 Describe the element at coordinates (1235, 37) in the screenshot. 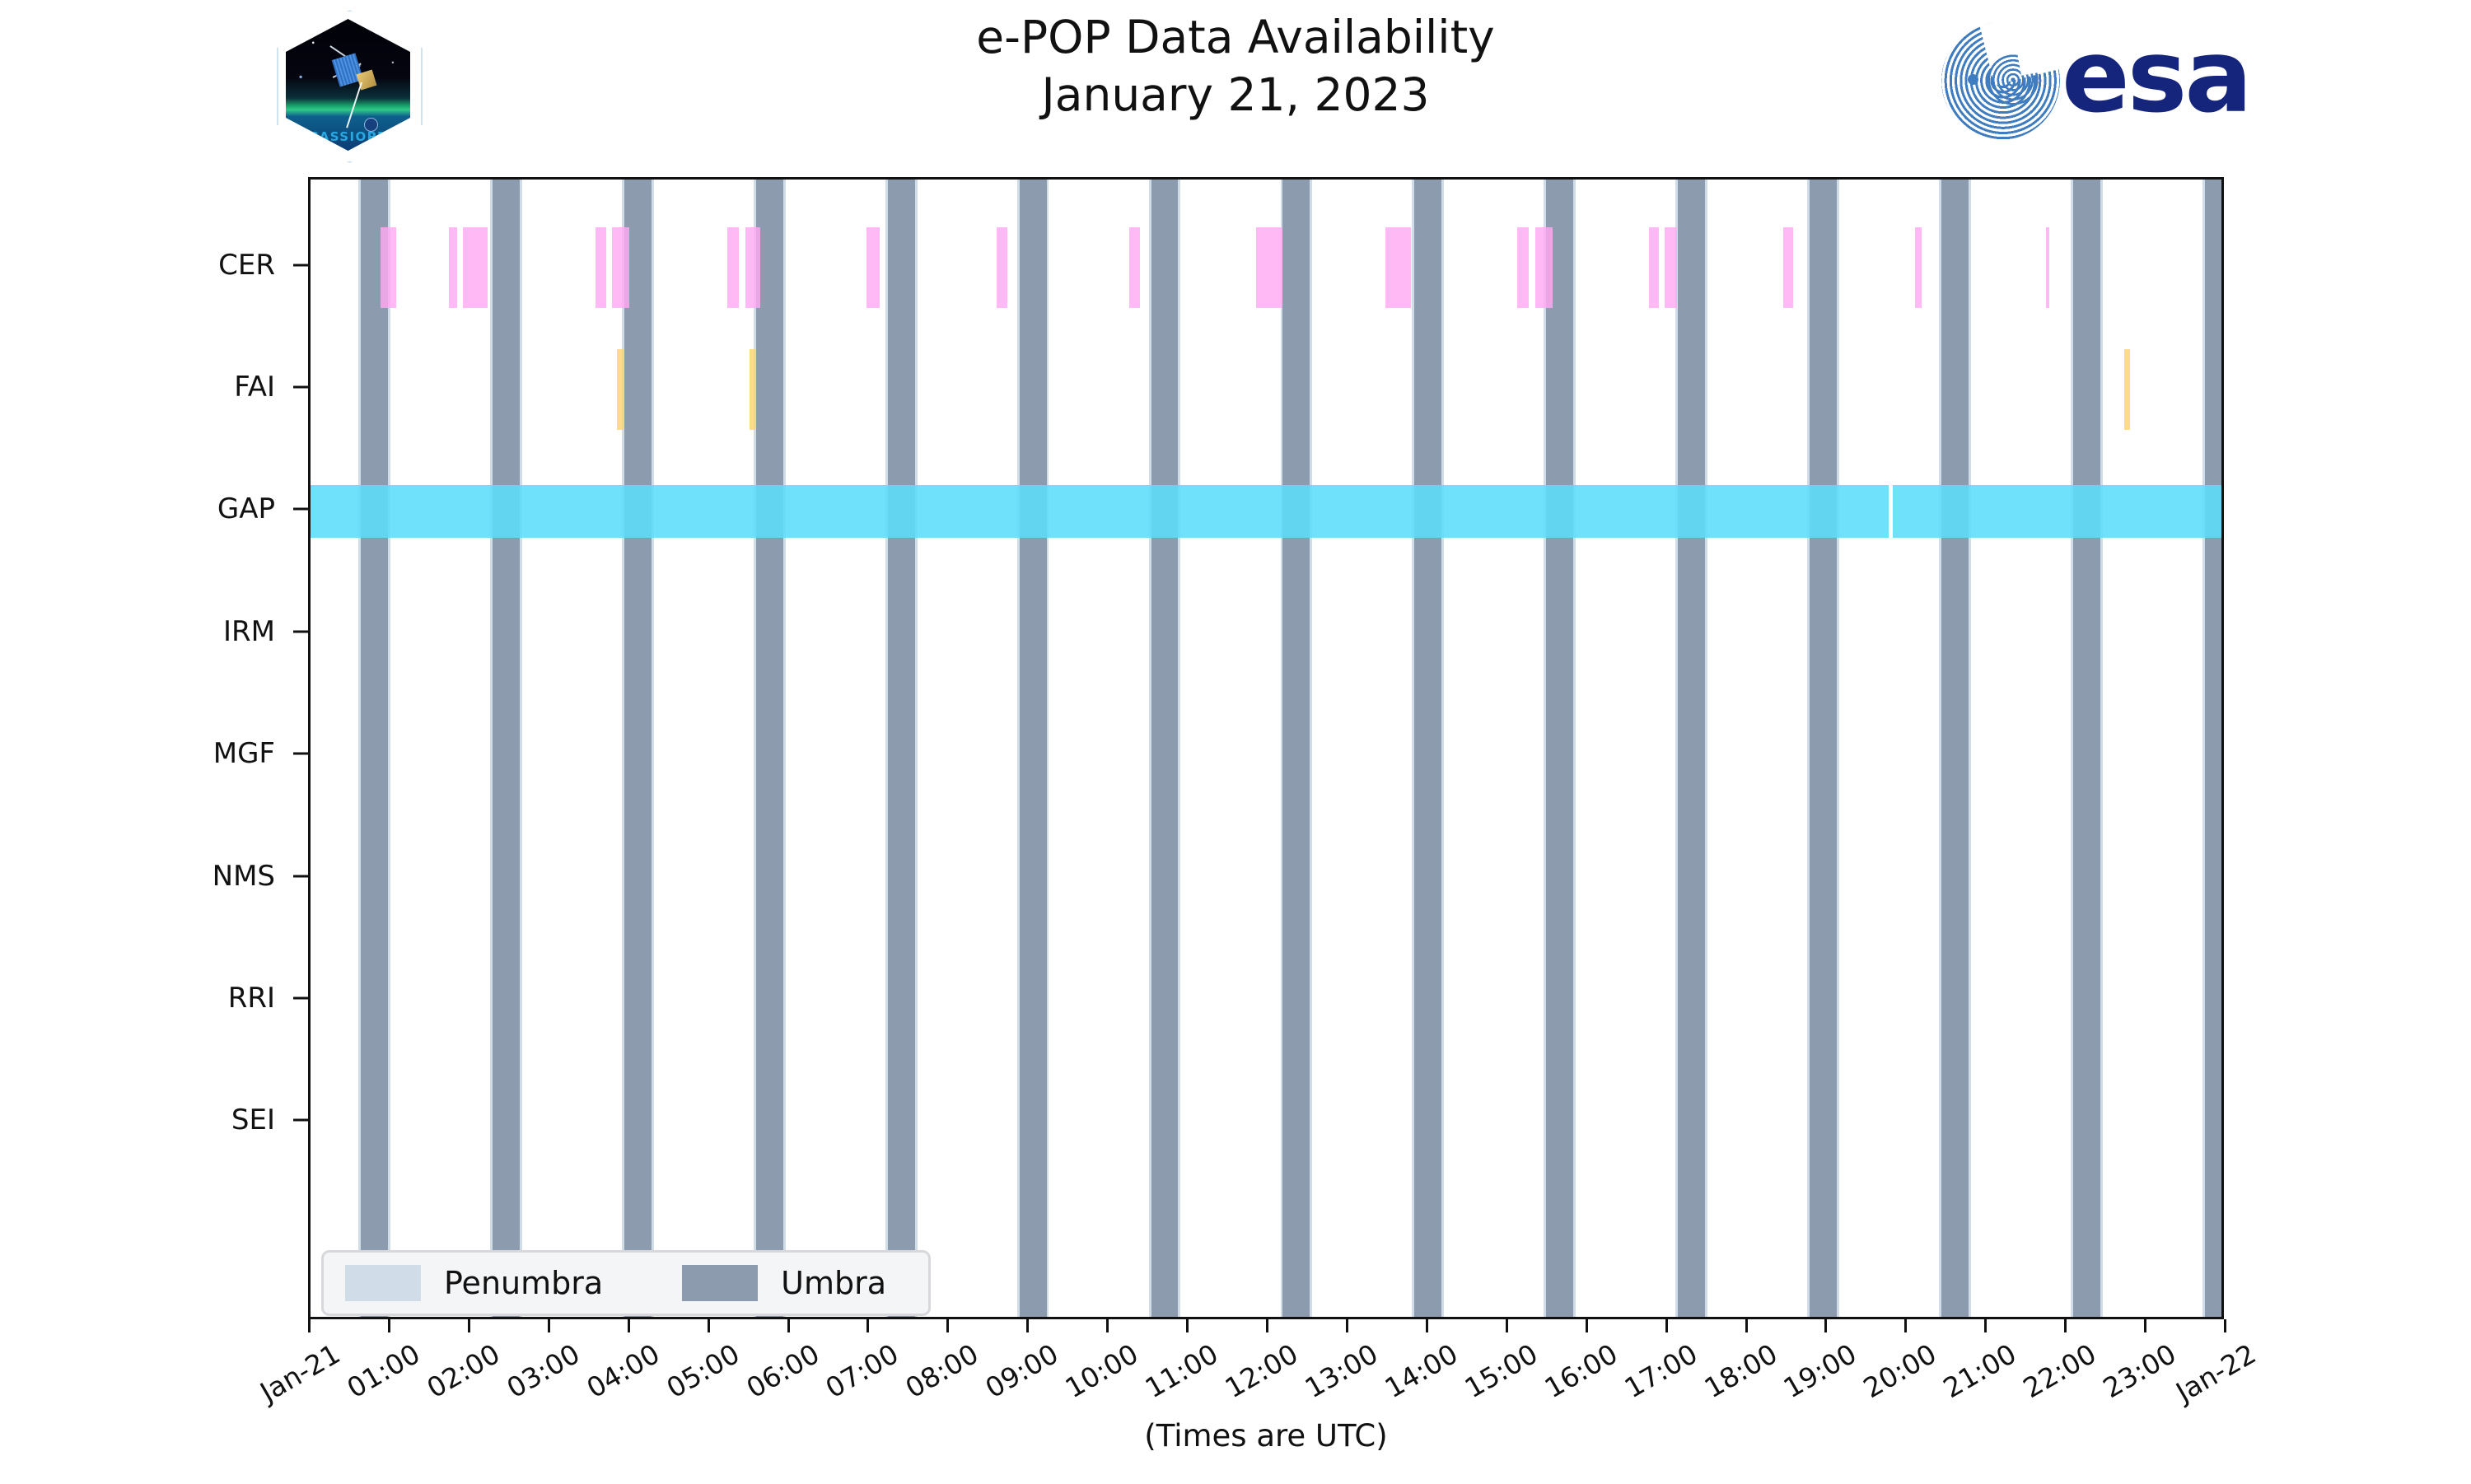

I see `page-title: e-POP Data Availability` at that location.